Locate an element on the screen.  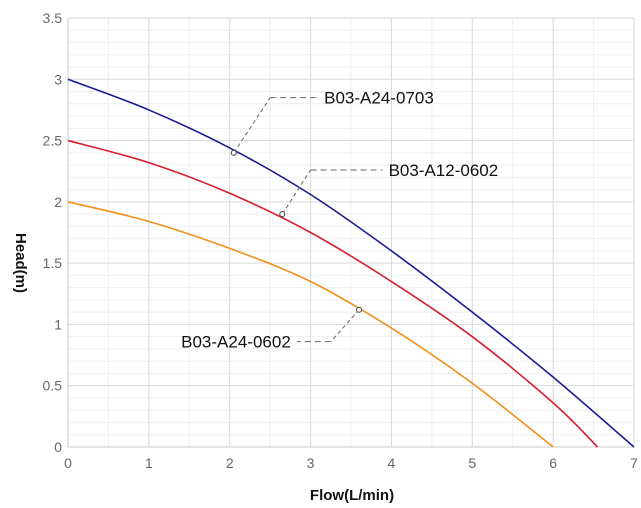
y-tick-label: 3 is located at coordinates (58, 79).